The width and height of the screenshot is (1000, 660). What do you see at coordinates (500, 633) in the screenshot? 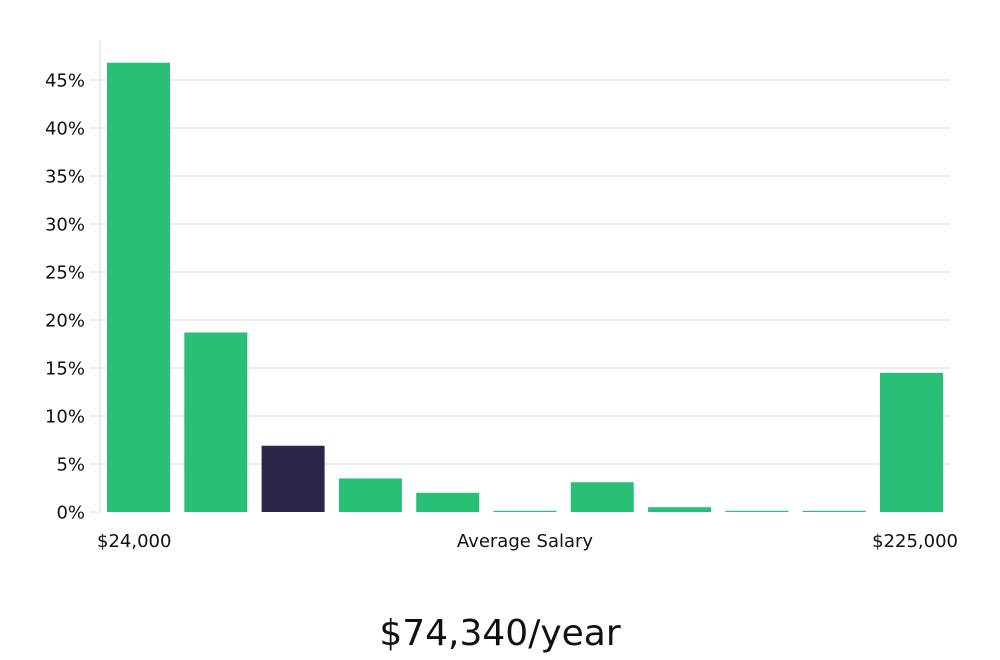
I see `average-salary-value: $74,340/year` at bounding box center [500, 633].